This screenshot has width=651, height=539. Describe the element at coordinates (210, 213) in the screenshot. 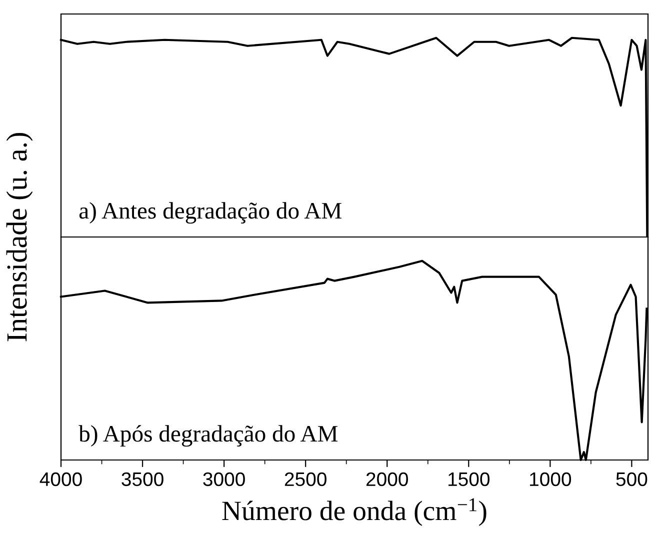

I see `annotation: a) Antes degradação do AM` at that location.